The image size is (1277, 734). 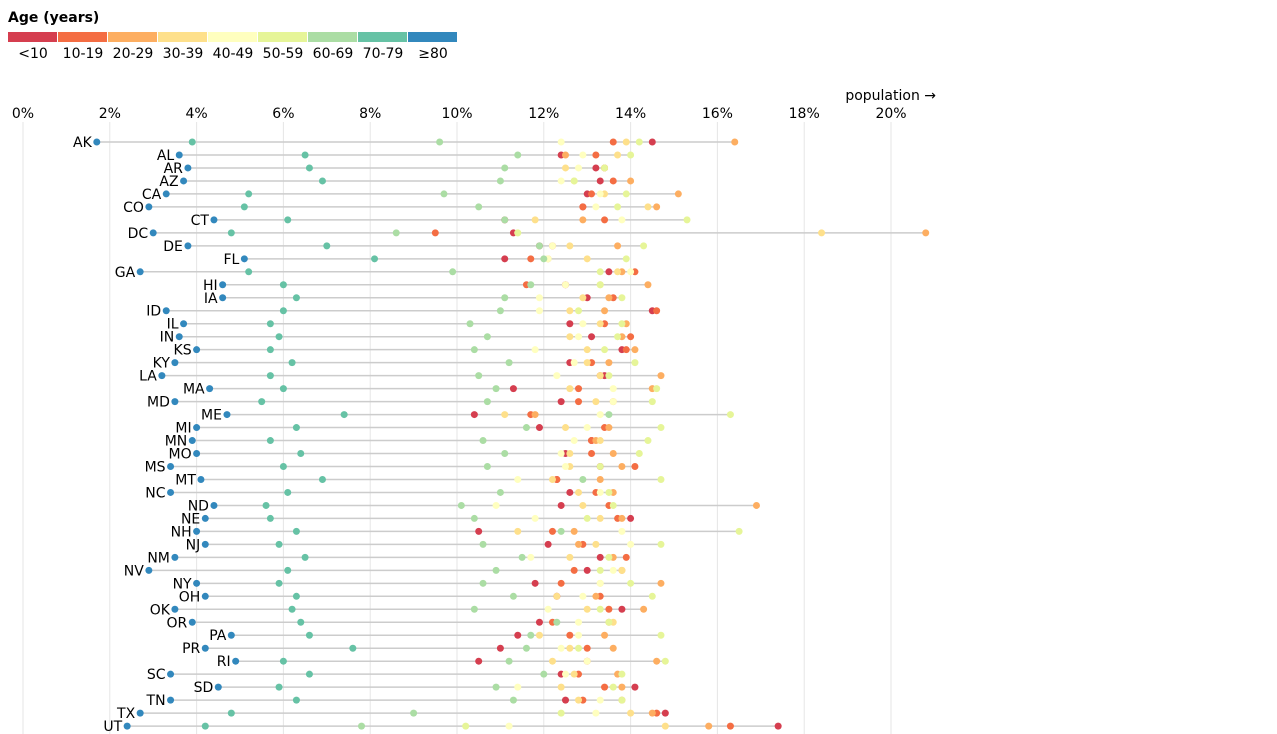 I want to click on state-row: TX, so click(x=392, y=714).